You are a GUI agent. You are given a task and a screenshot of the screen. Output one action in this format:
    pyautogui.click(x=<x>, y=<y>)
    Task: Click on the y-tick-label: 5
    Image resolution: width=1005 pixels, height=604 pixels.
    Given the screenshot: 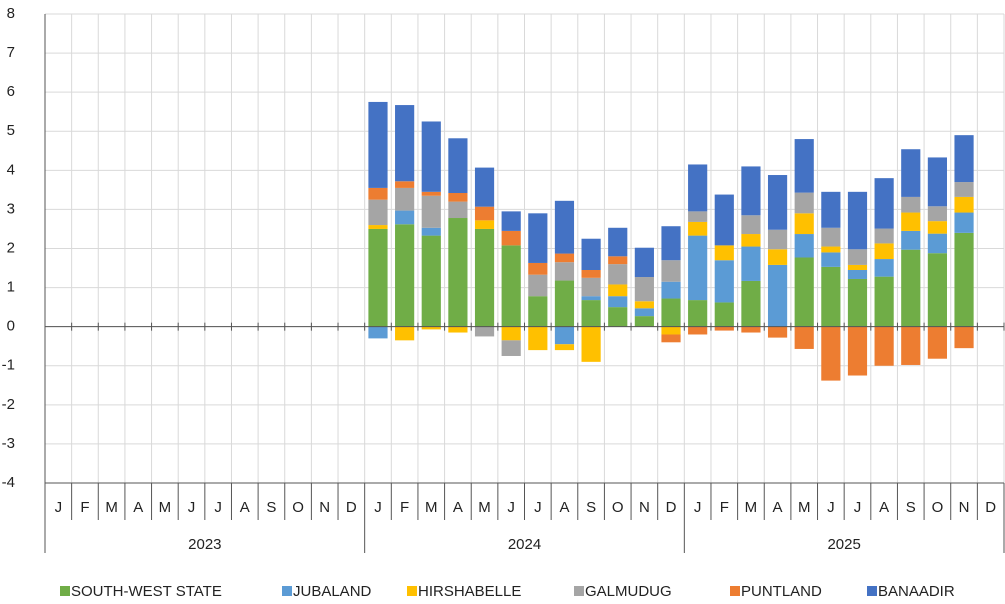 What is the action you would take?
    pyautogui.click(x=11, y=130)
    